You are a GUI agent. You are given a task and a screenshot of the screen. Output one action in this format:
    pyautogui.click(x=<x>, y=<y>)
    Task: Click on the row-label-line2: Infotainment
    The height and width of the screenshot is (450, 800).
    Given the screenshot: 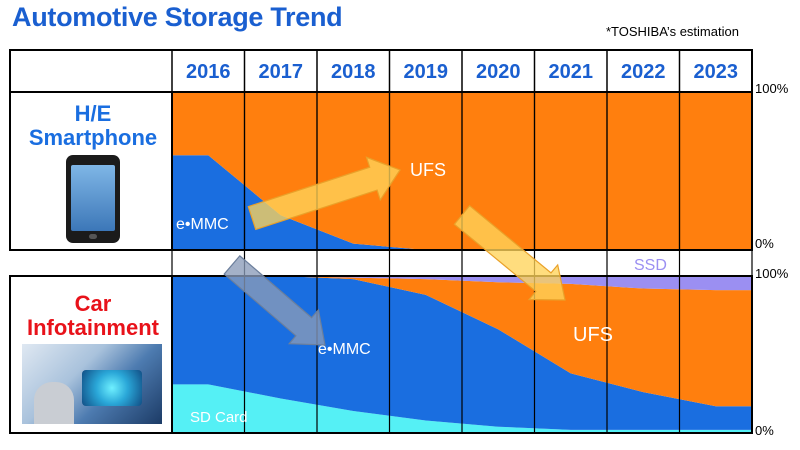 What is the action you would take?
    pyautogui.click(x=93, y=327)
    